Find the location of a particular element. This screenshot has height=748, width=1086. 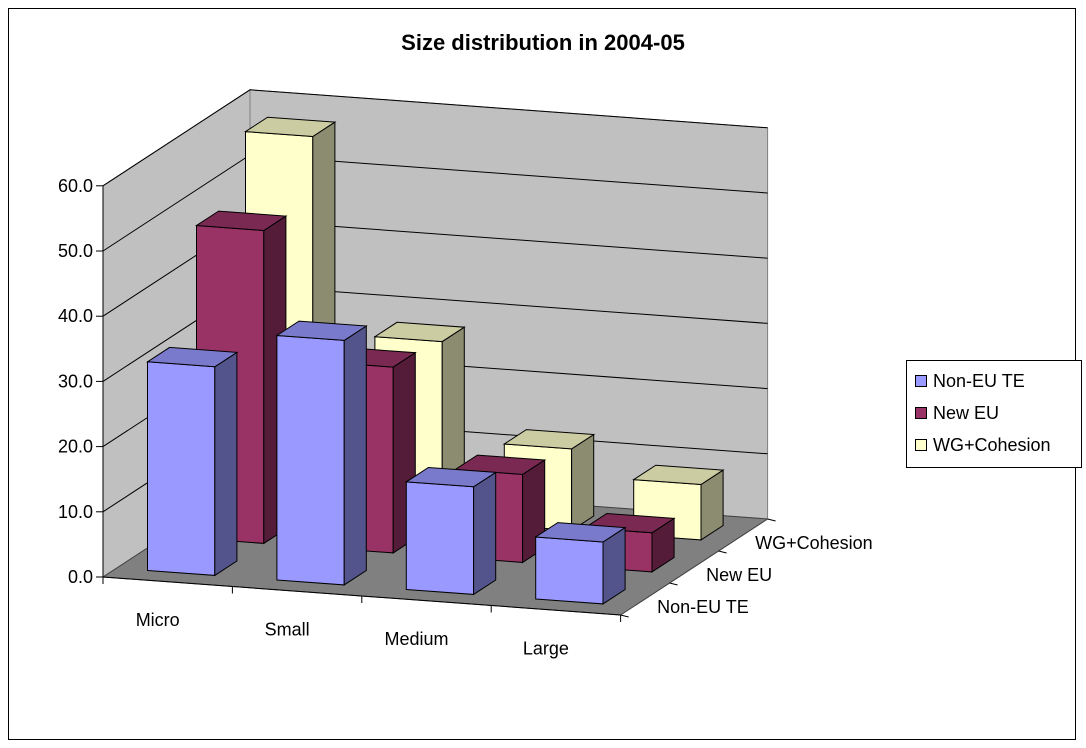

bar-non-eu-te-micro is located at coordinates (192, 461).